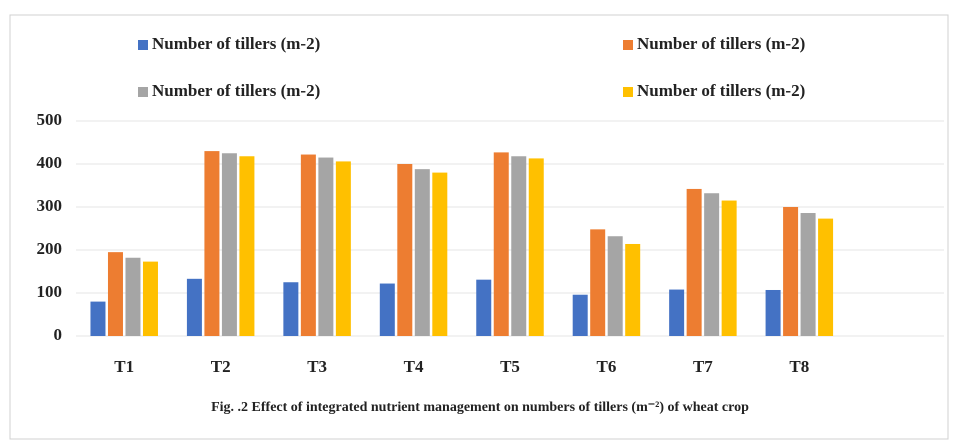 The image size is (963, 445). I want to click on y-tick-label: 200, so click(50, 248).